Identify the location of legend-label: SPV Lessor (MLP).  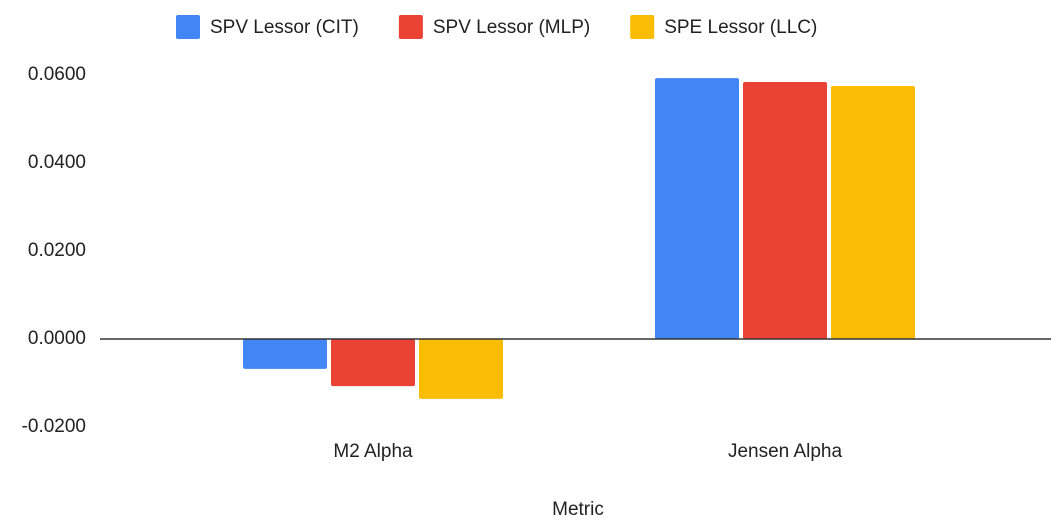
(511, 27).